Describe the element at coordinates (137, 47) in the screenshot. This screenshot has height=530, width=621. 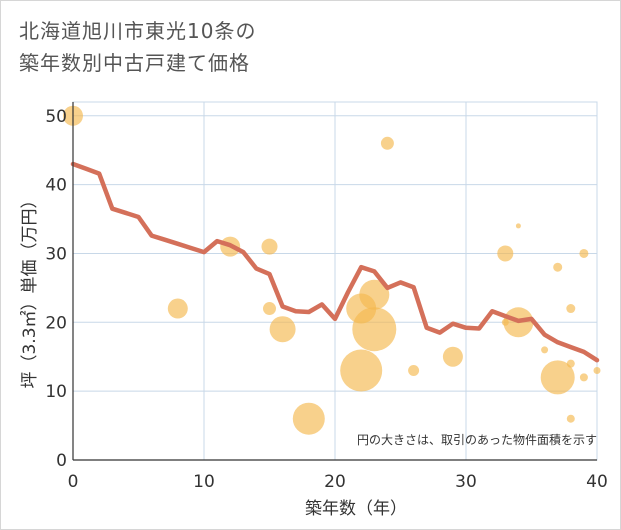
I see `chart-title: 北海道旭川市東光10条の 築年数別中古戸建て価格` at that location.